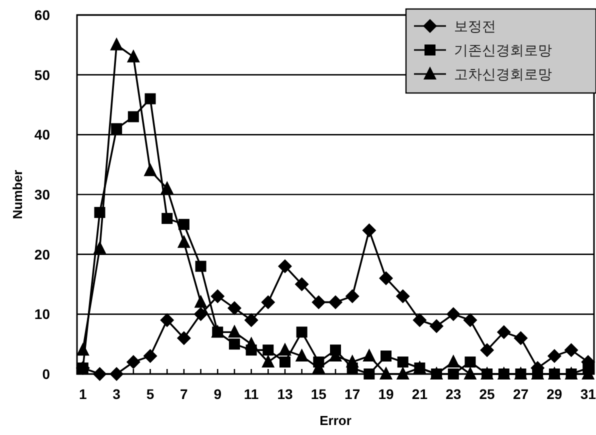 This screenshot has width=596, height=435. What do you see at coordinates (336, 420) in the screenshot?
I see `x-axis-title: Error` at bounding box center [336, 420].